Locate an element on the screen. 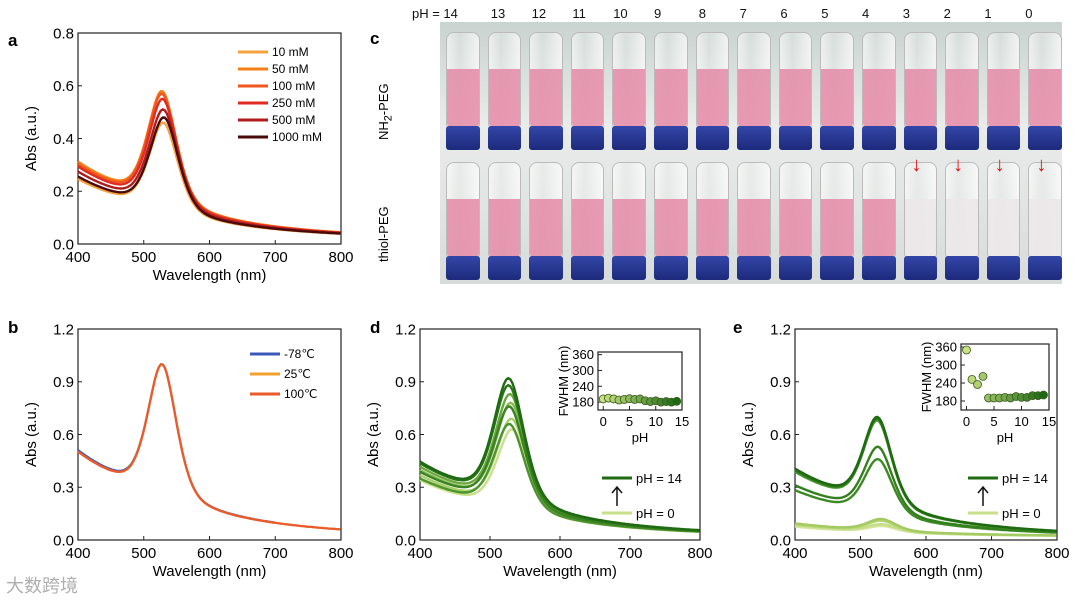 This screenshot has height=604, width=1080. inset-d-xtick-label: 5 is located at coordinates (629, 421).